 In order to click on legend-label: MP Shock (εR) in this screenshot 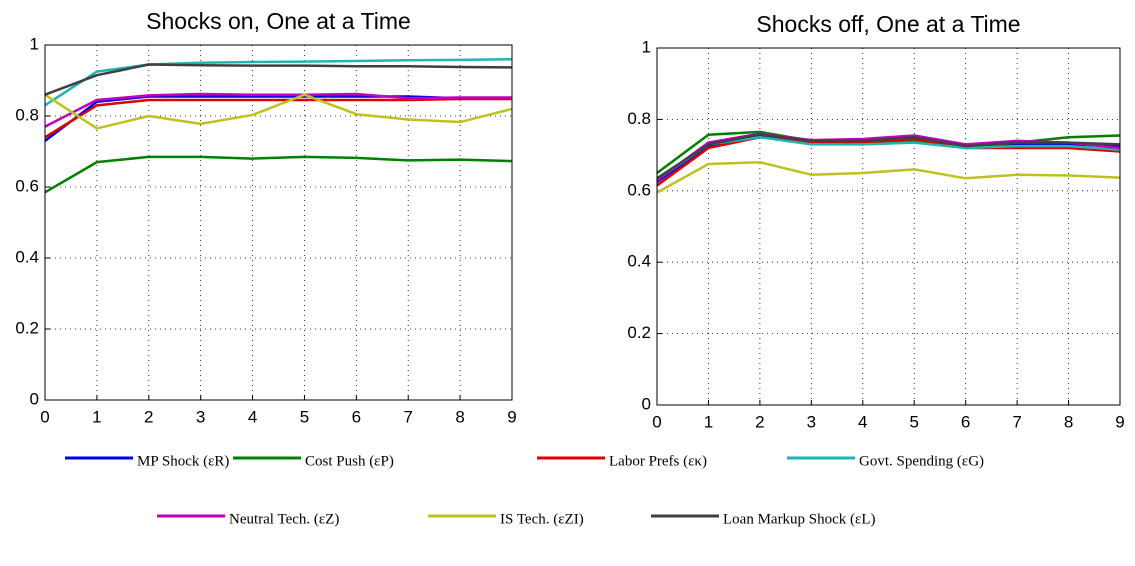, I will do `click(183, 461)`.